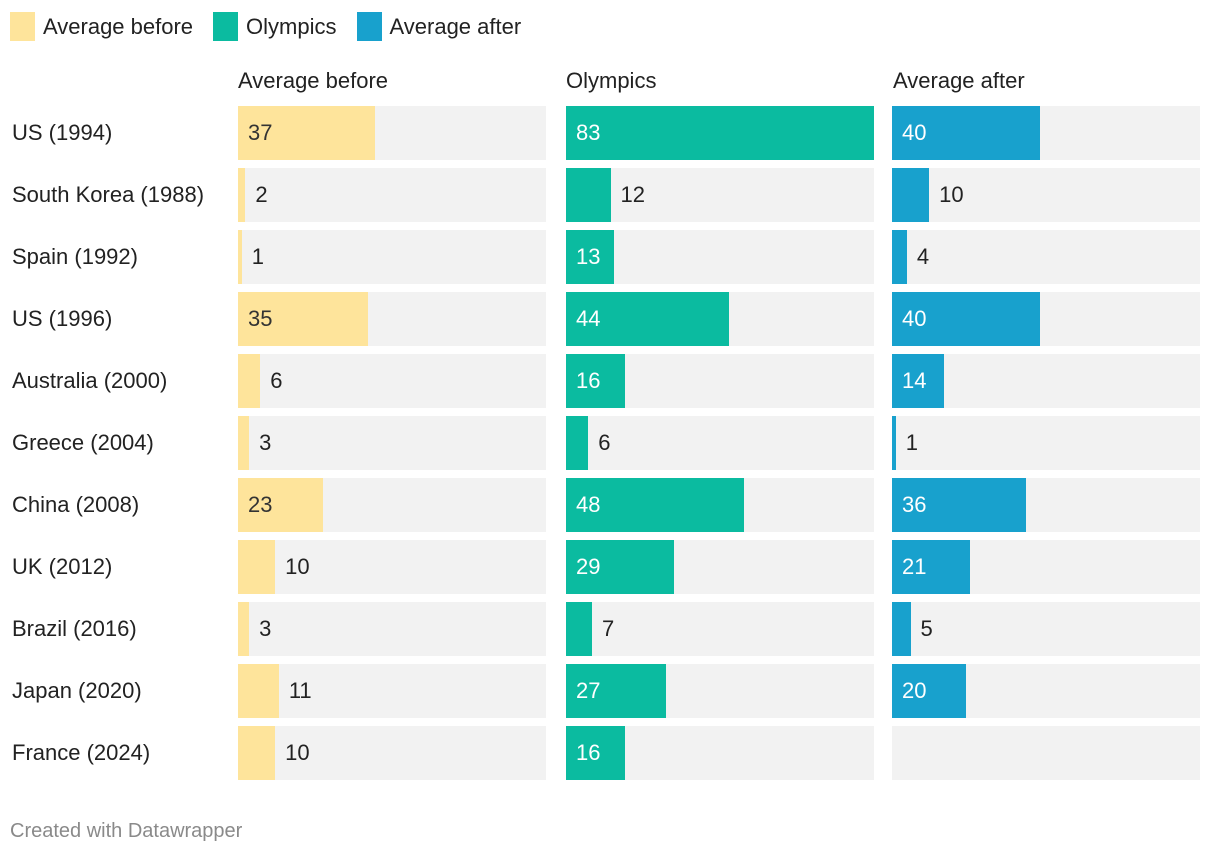 Image resolution: width=1220 pixels, height=858 pixels. I want to click on data-label: 83, so click(588, 132).